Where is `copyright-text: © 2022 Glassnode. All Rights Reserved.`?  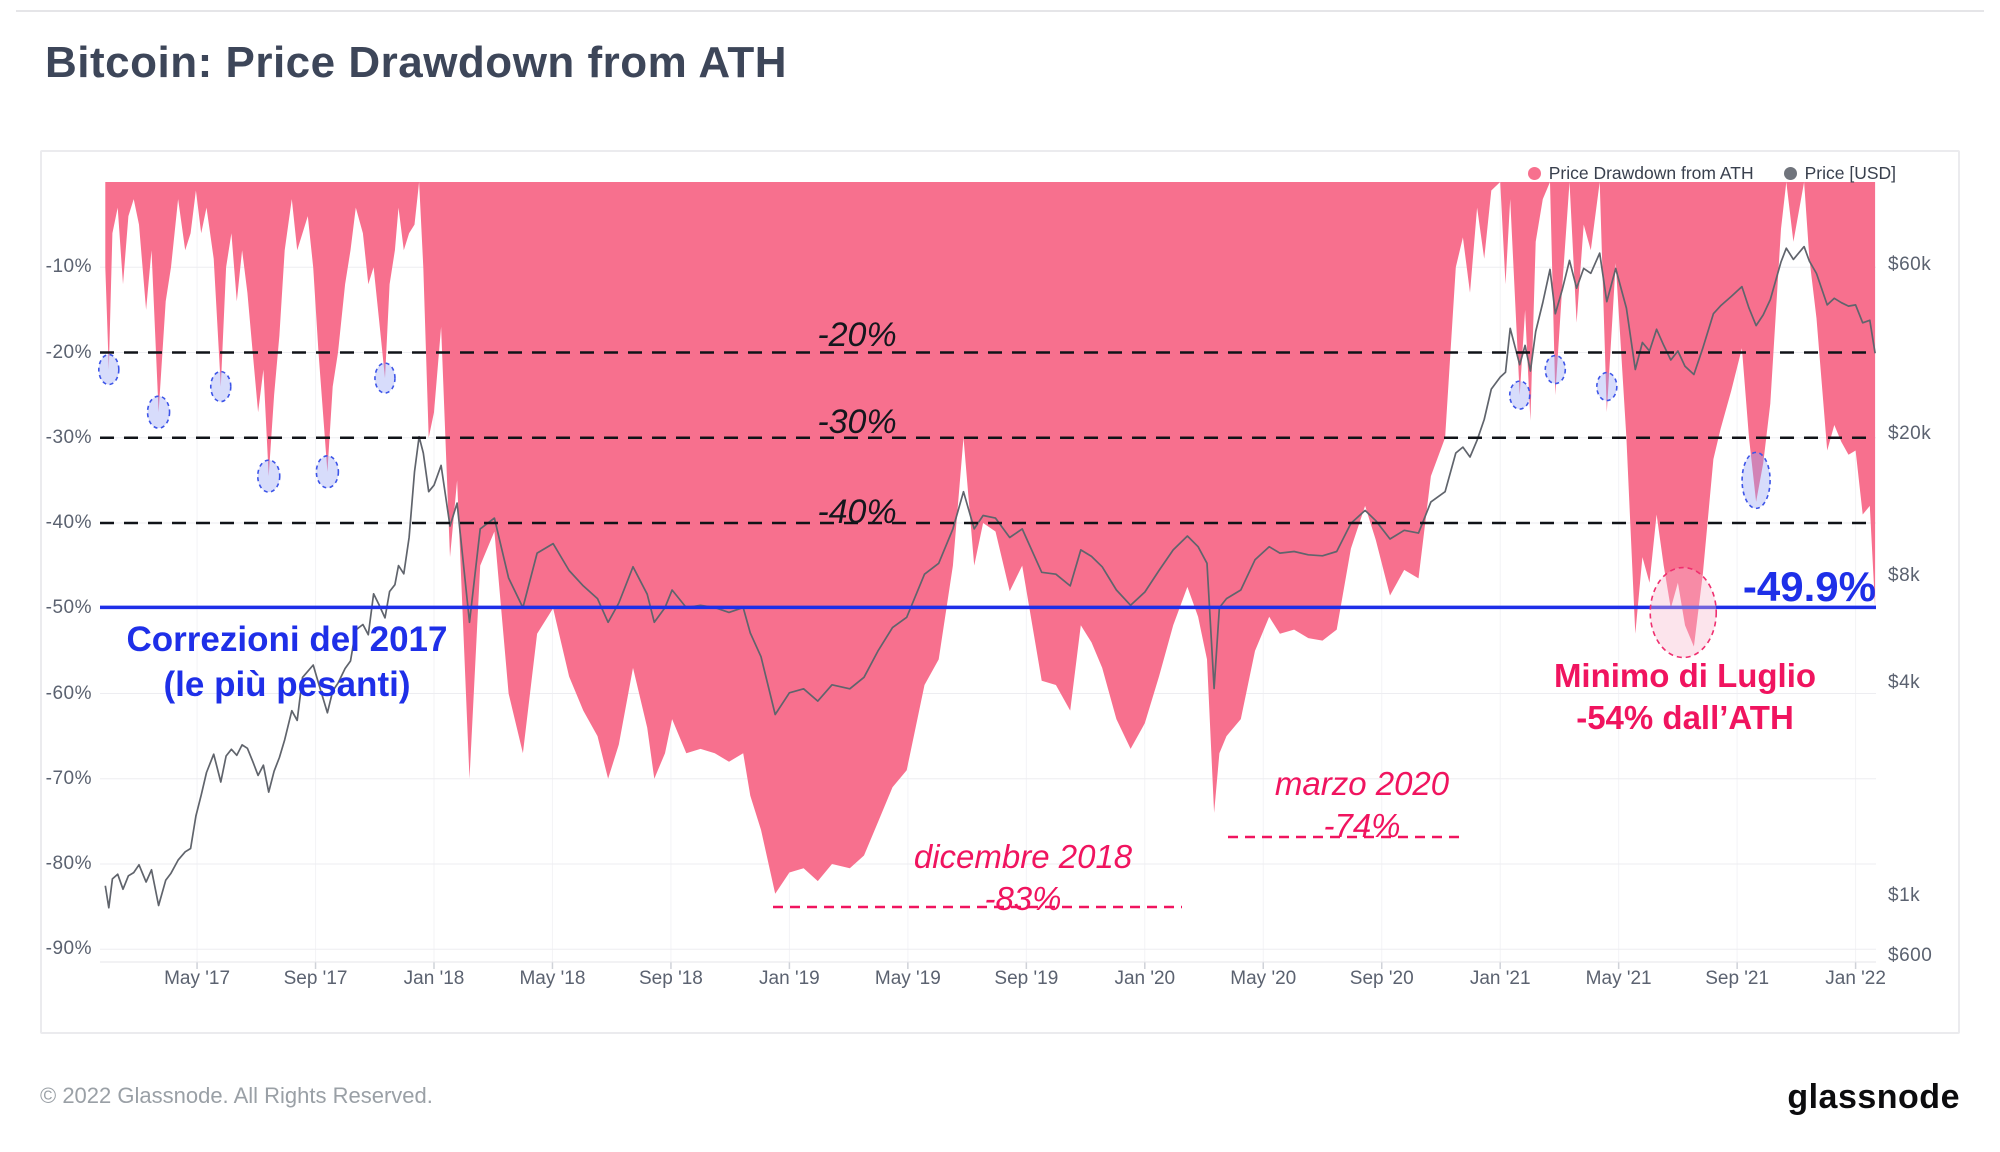 copyright-text: © 2022 Glassnode. All Rights Reserved. is located at coordinates (236, 1095).